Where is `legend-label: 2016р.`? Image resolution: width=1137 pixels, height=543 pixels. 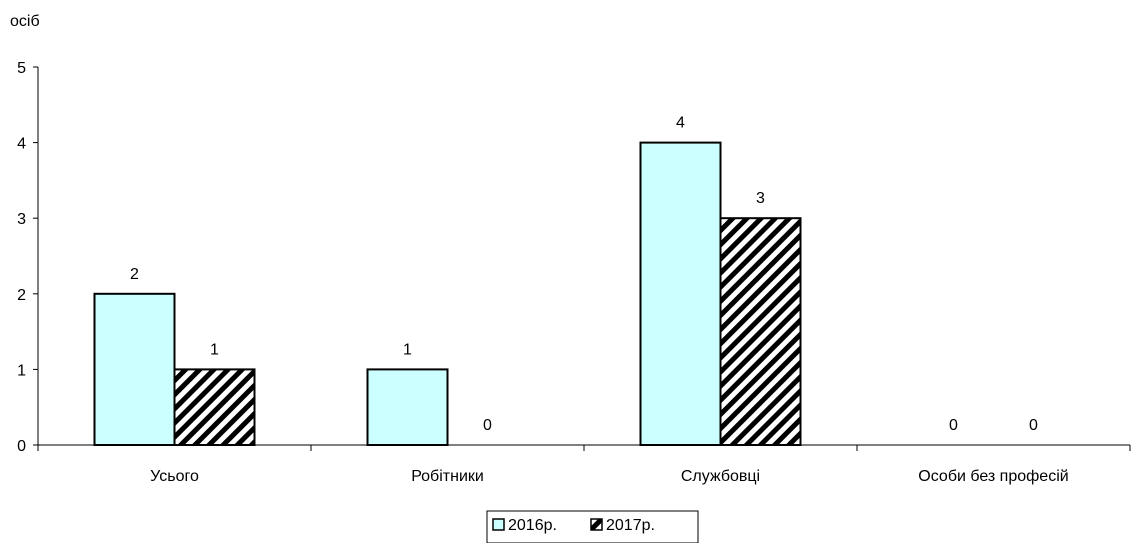 legend-label: 2016р. is located at coordinates (532, 525).